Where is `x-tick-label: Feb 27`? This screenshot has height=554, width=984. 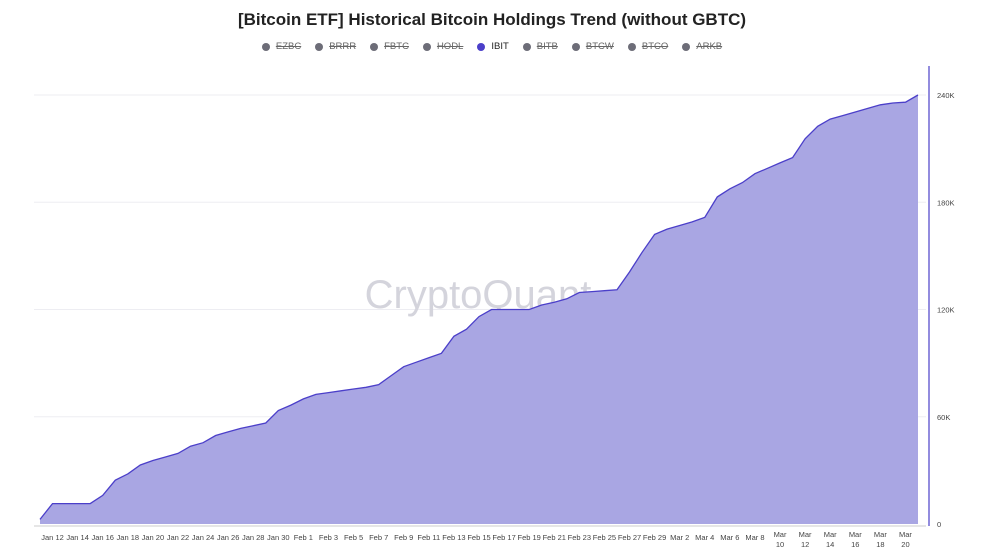 x-tick-label: Feb 27 is located at coordinates (629, 537).